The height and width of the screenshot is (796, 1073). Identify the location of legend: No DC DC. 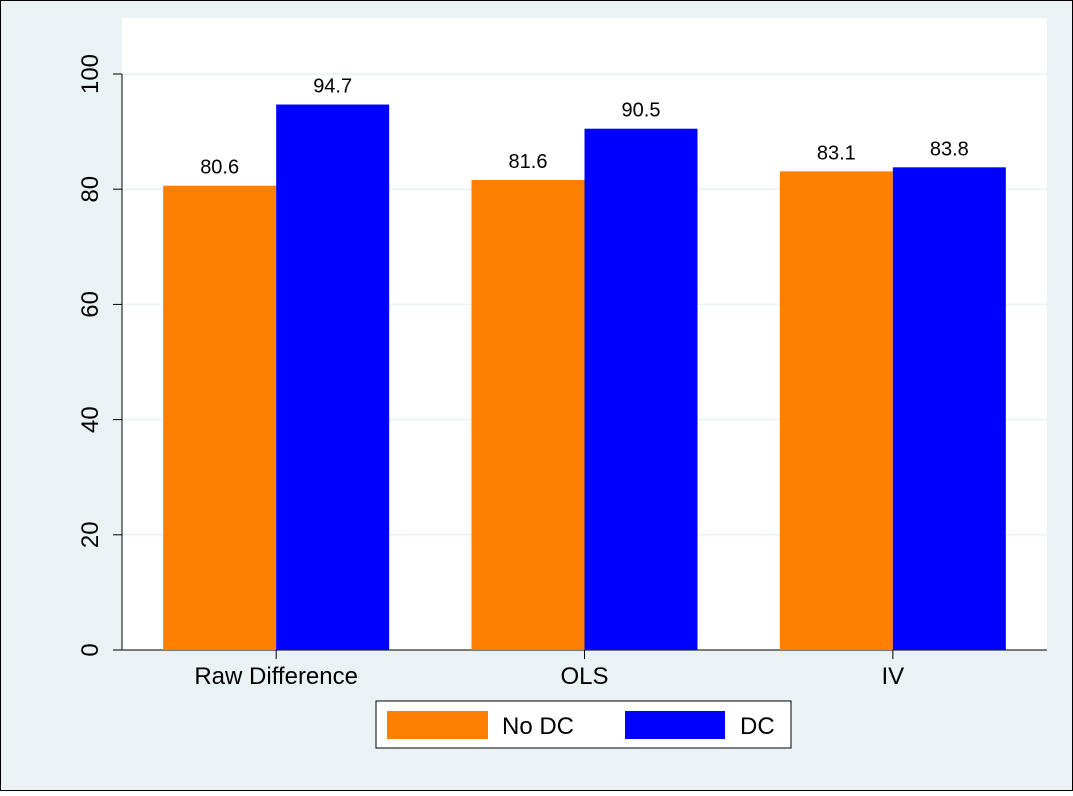
(583, 724).